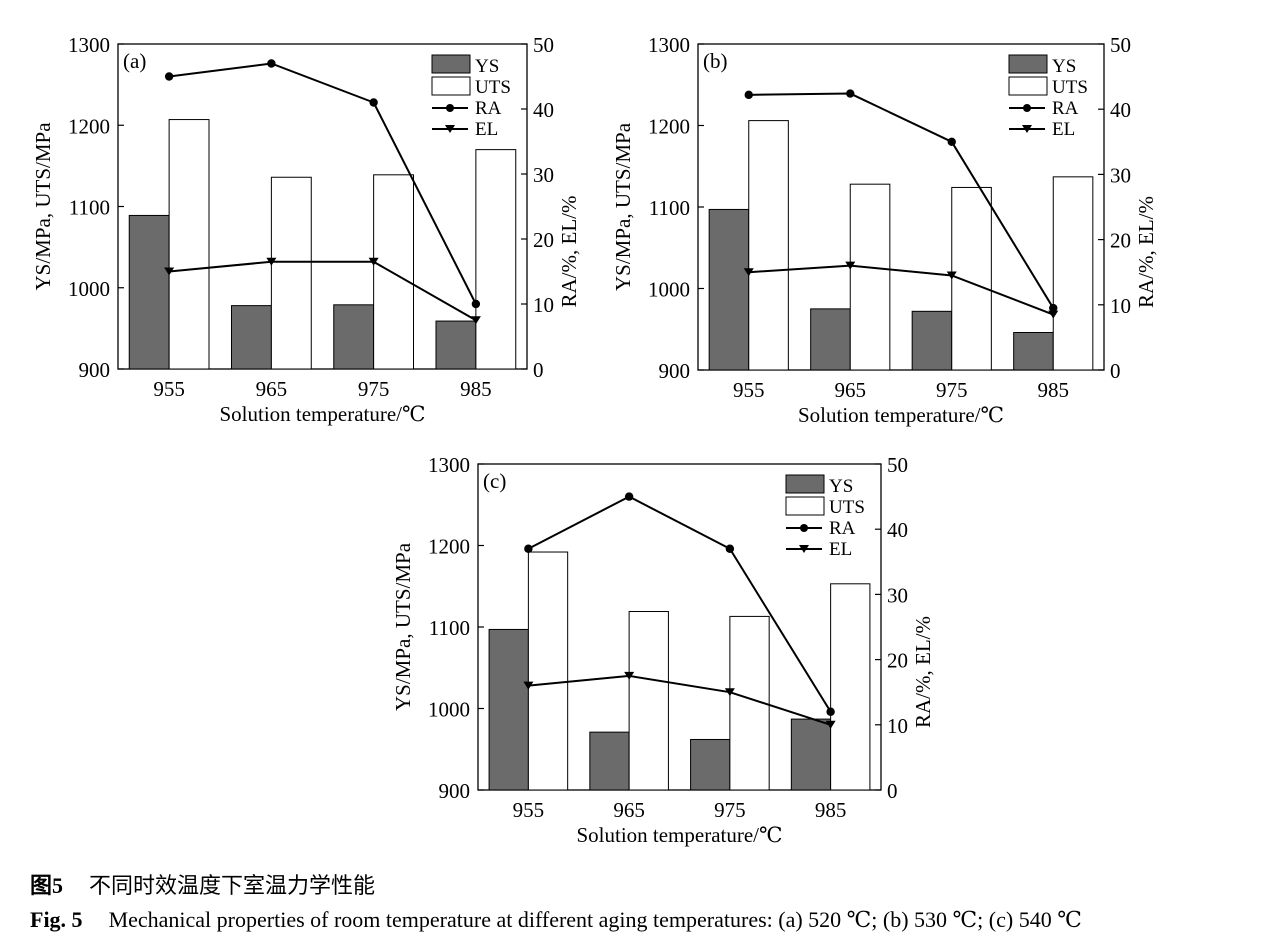  Describe the element at coordinates (89, 208) in the screenshot. I see `panel-a-ytick-label-1100: 1100` at that location.